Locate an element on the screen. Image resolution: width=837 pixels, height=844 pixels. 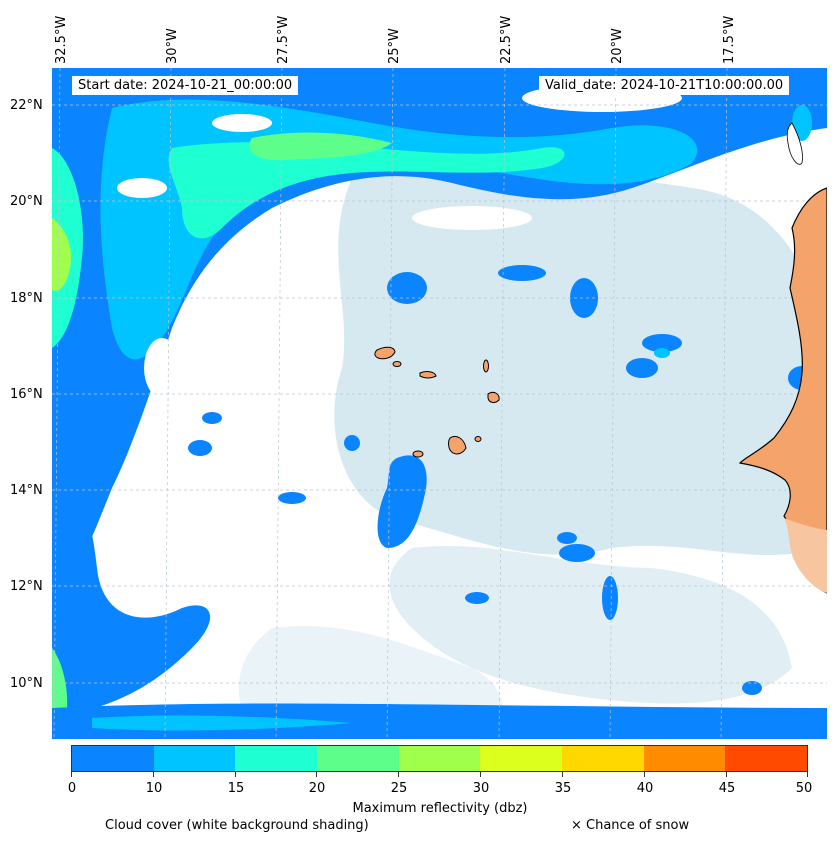
colorbar-tick-label: 35 is located at coordinates (563, 788).